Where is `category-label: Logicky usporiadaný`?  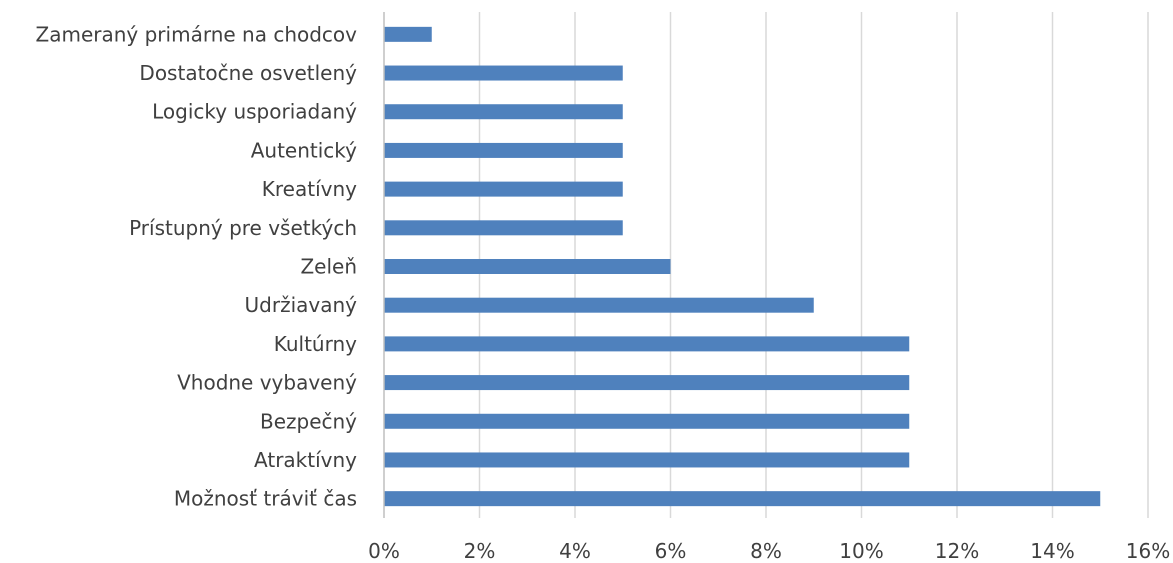 category-label: Logicky usporiadaný is located at coordinates (254, 112).